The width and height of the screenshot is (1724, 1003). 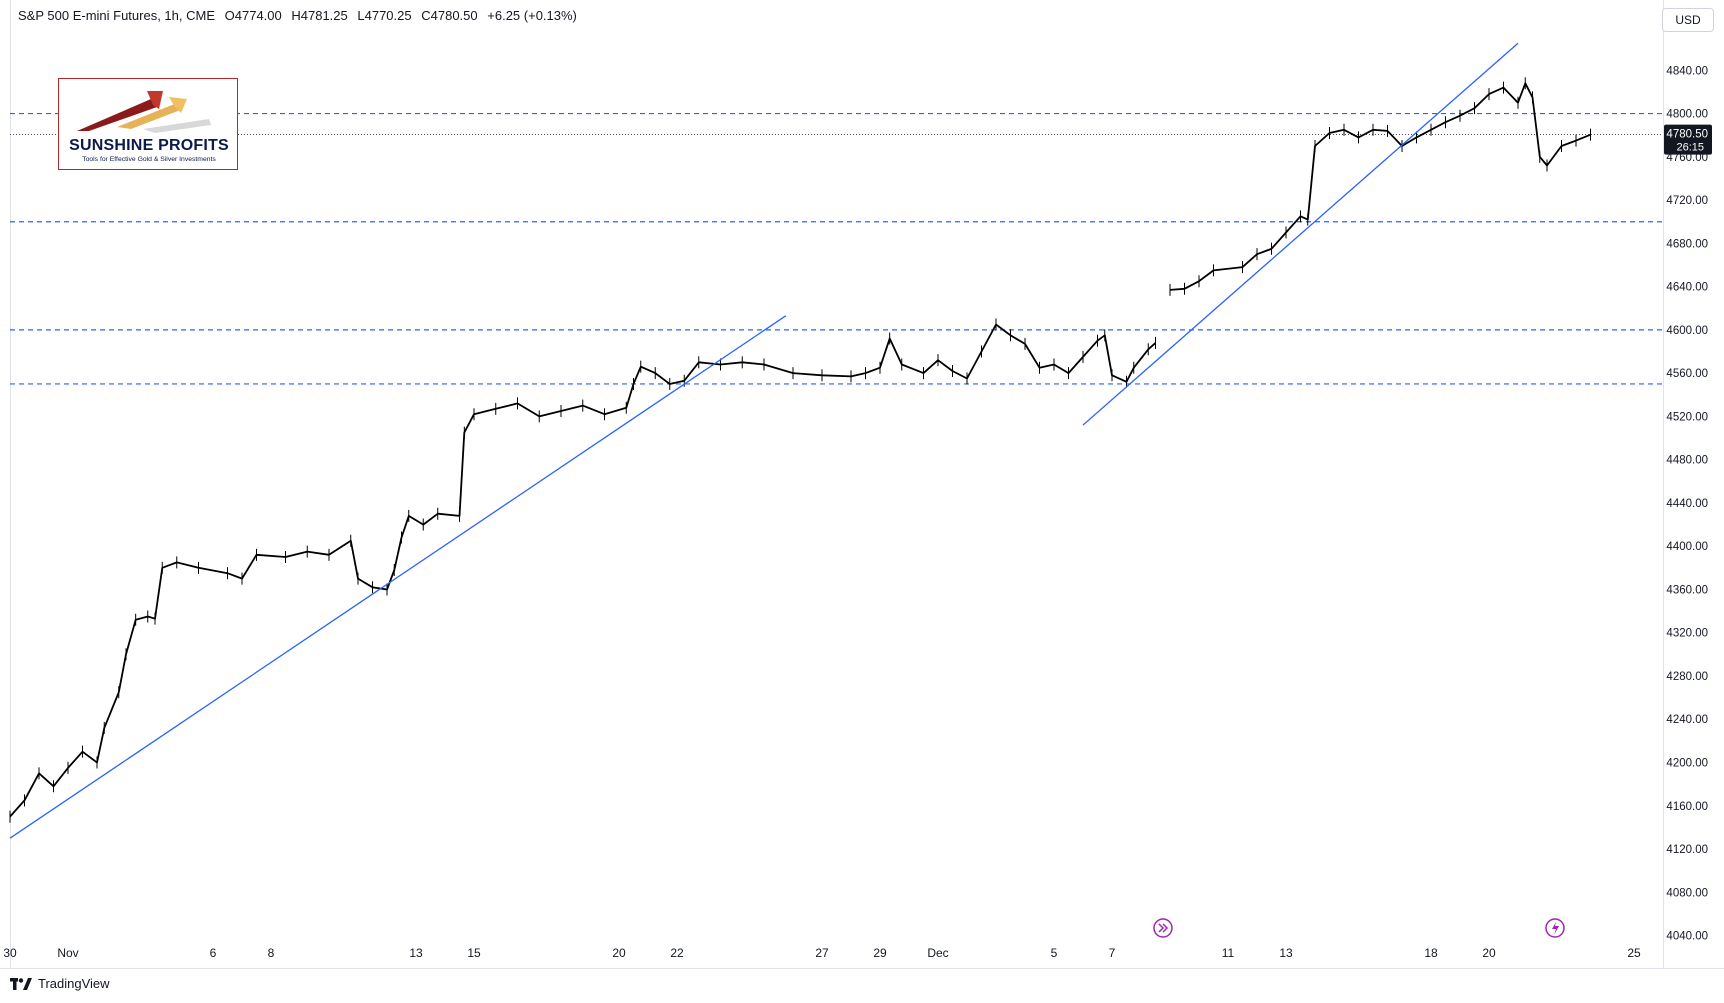 I want to click on x-tick-label: 6, so click(x=213, y=953).